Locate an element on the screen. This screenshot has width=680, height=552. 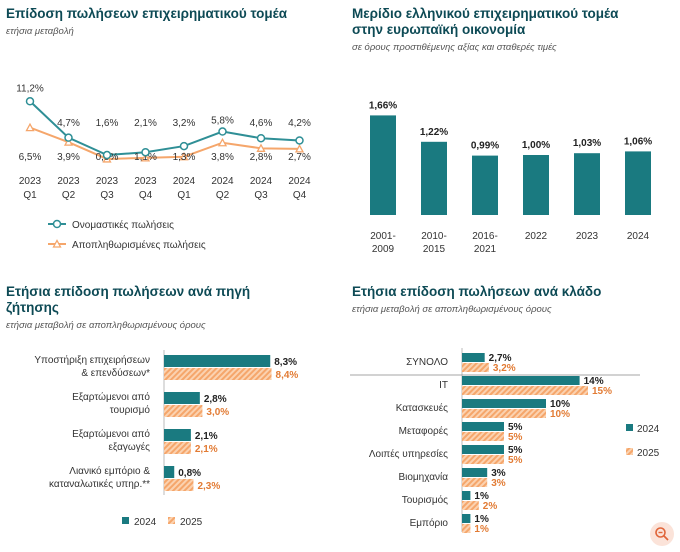
data-label: 1,06% is located at coordinates (638, 141).